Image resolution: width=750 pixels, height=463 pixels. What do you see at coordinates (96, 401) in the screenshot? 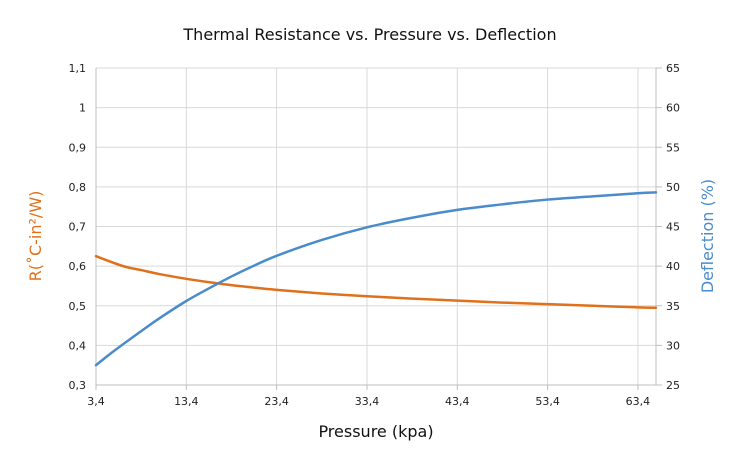
I see `x-tick-label: 3,4` at bounding box center [96, 401].